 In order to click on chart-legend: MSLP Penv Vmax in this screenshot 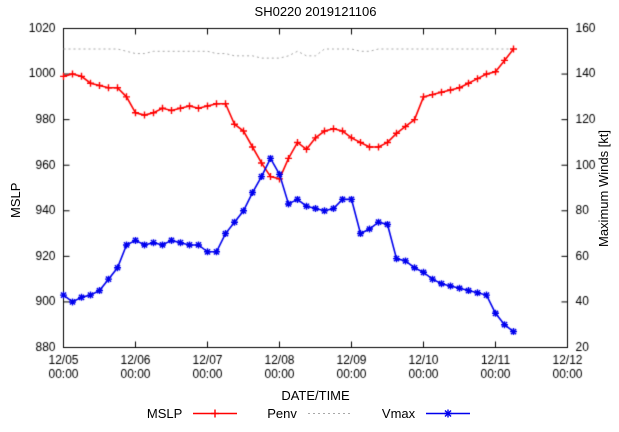, I will do `click(309, 413)`.